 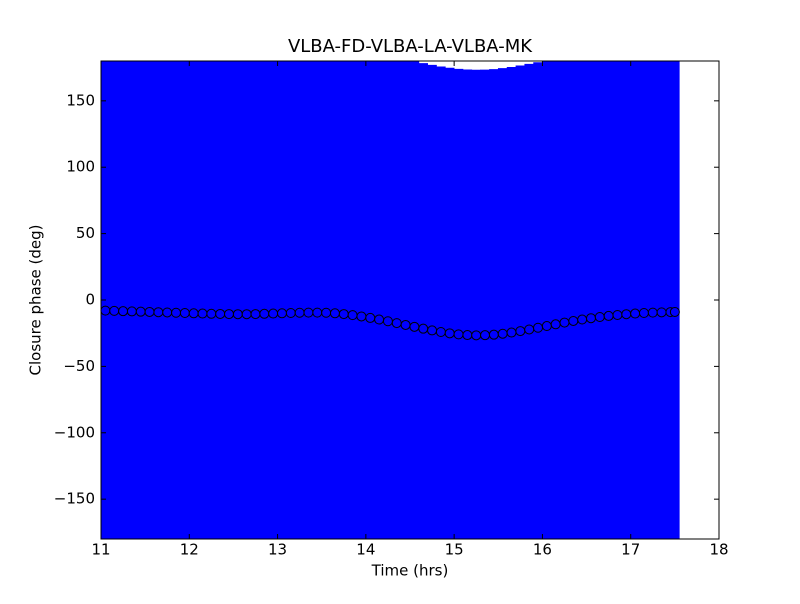 I want to click on y-tick-label: −100, so click(x=74, y=432).